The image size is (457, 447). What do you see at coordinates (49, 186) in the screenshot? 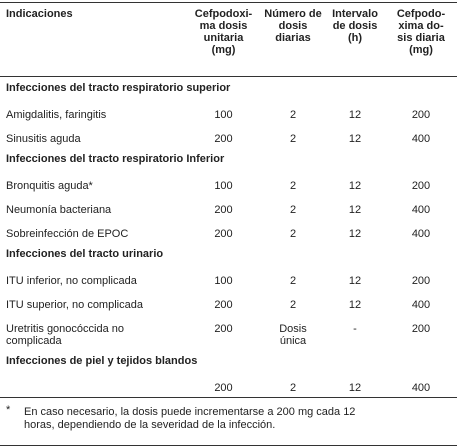
I see `cell-line: Bronquitis aguda*` at bounding box center [49, 186].